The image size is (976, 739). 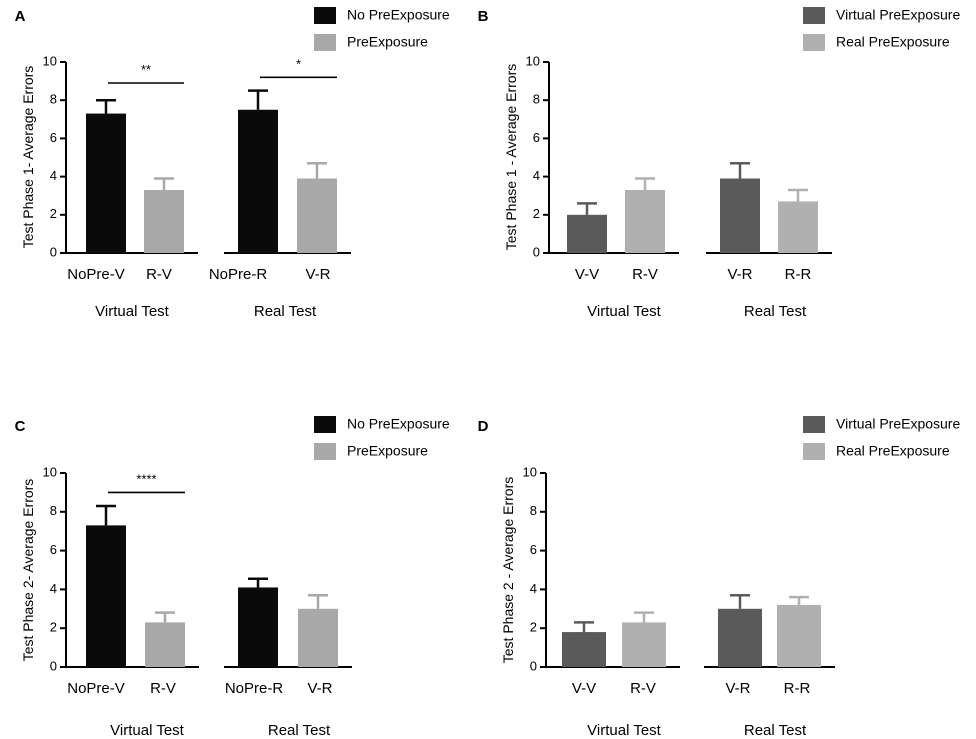 I want to click on panel-letter: C, so click(x=20, y=426).